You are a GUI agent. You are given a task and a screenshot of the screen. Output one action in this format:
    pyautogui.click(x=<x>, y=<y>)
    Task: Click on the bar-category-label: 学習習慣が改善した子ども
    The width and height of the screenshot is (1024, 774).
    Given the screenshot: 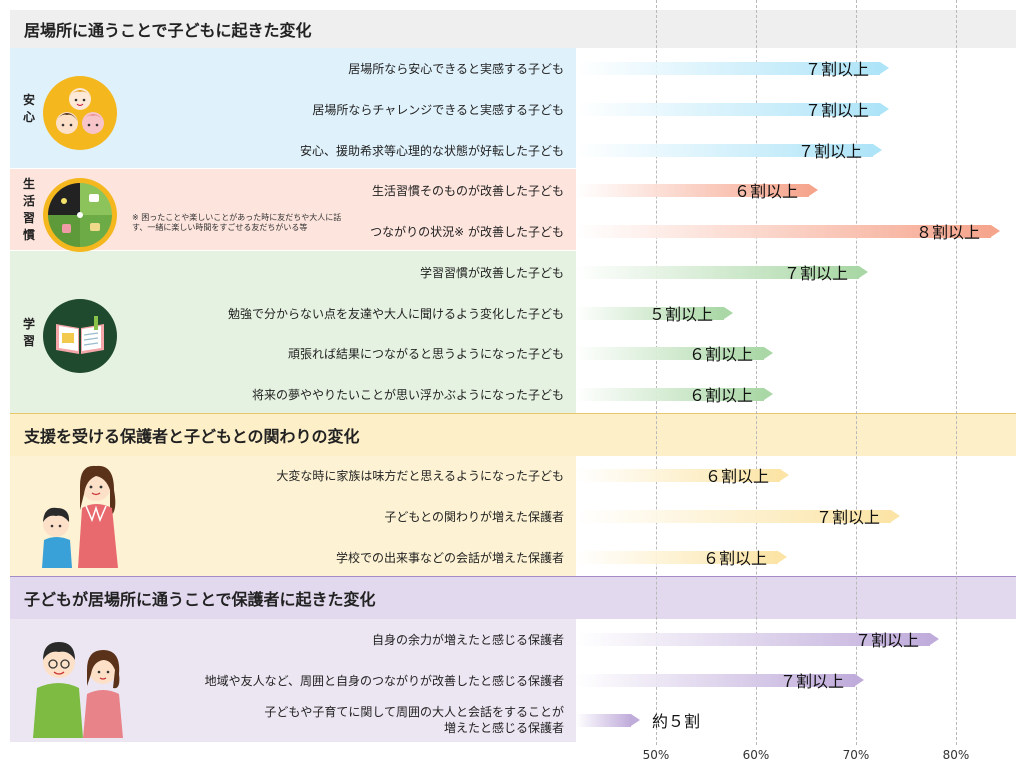 What is the action you would take?
    pyautogui.click(x=491, y=273)
    